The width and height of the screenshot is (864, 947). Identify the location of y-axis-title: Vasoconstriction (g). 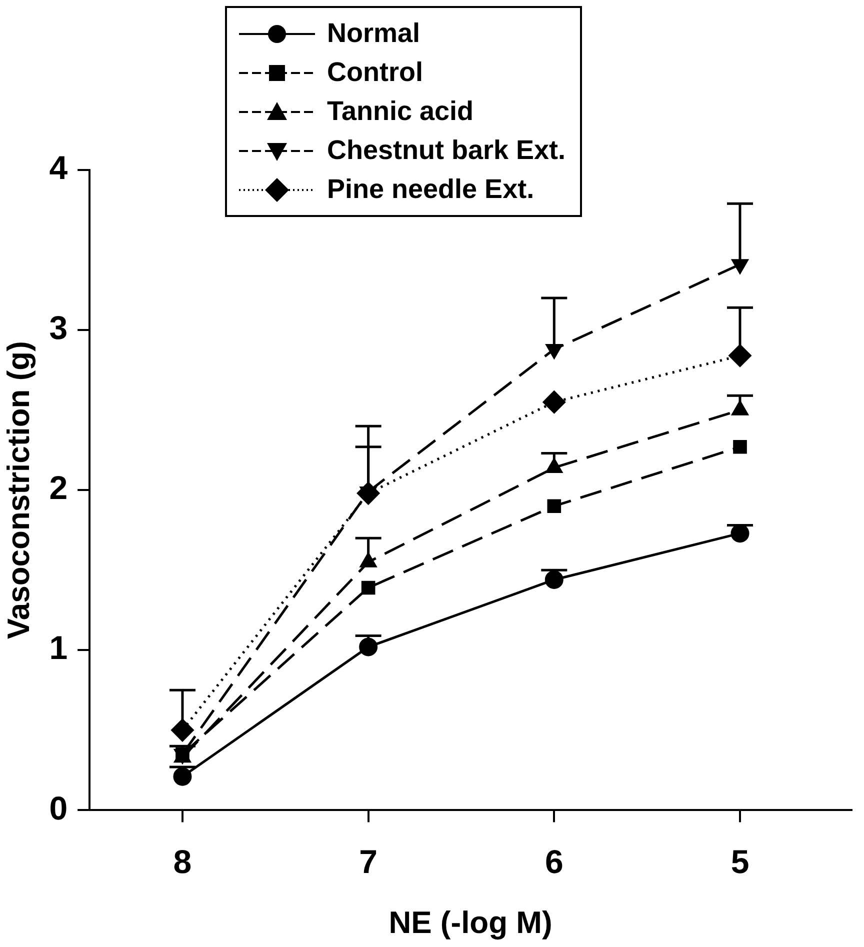
(18, 490).